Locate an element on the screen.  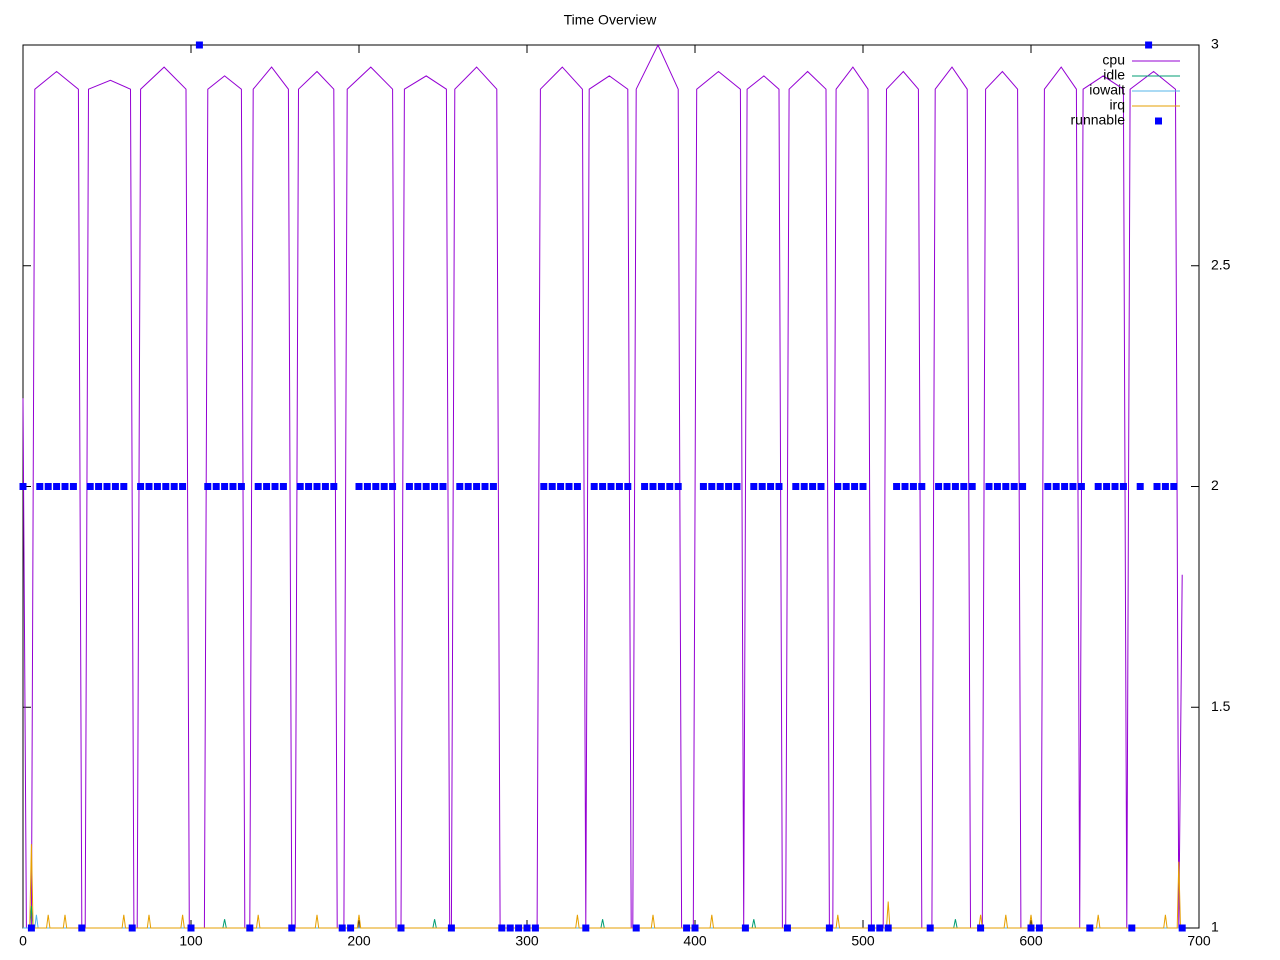
y-tick-label: 1 is located at coordinates (1215, 927).